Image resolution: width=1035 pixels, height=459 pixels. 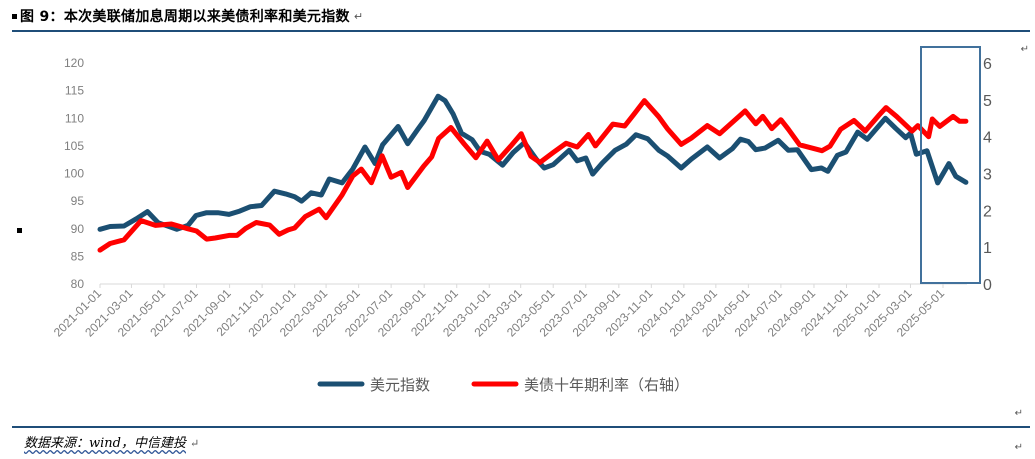 What do you see at coordinates (606, 385) in the screenshot?
I see `legend-item-treasury-10y-label: 美债十年期利率（右轴）` at bounding box center [606, 385].